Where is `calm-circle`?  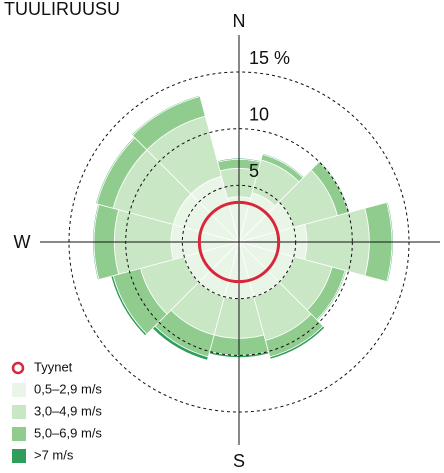 calm-circle is located at coordinates (239, 242).